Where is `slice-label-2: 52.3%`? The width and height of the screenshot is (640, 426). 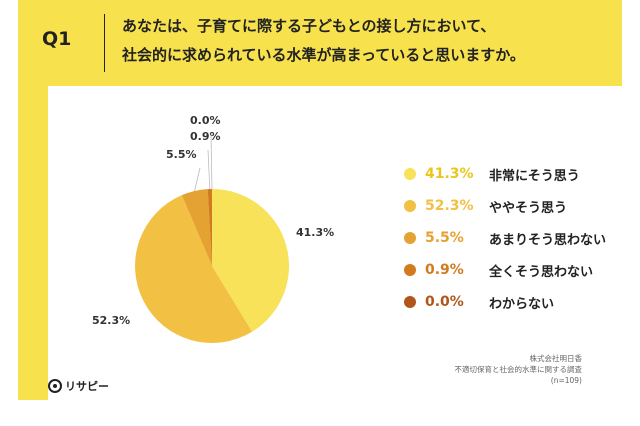
slice-label-2: 52.3% is located at coordinates (111, 320).